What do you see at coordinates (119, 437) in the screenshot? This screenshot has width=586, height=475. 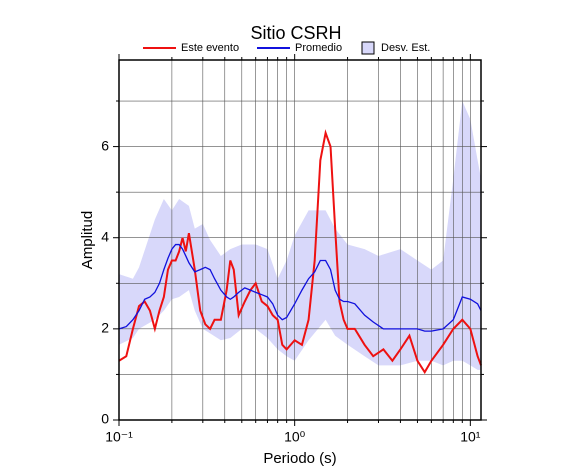 I see `x-tick-label: 10⁻¹` at bounding box center [119, 437].